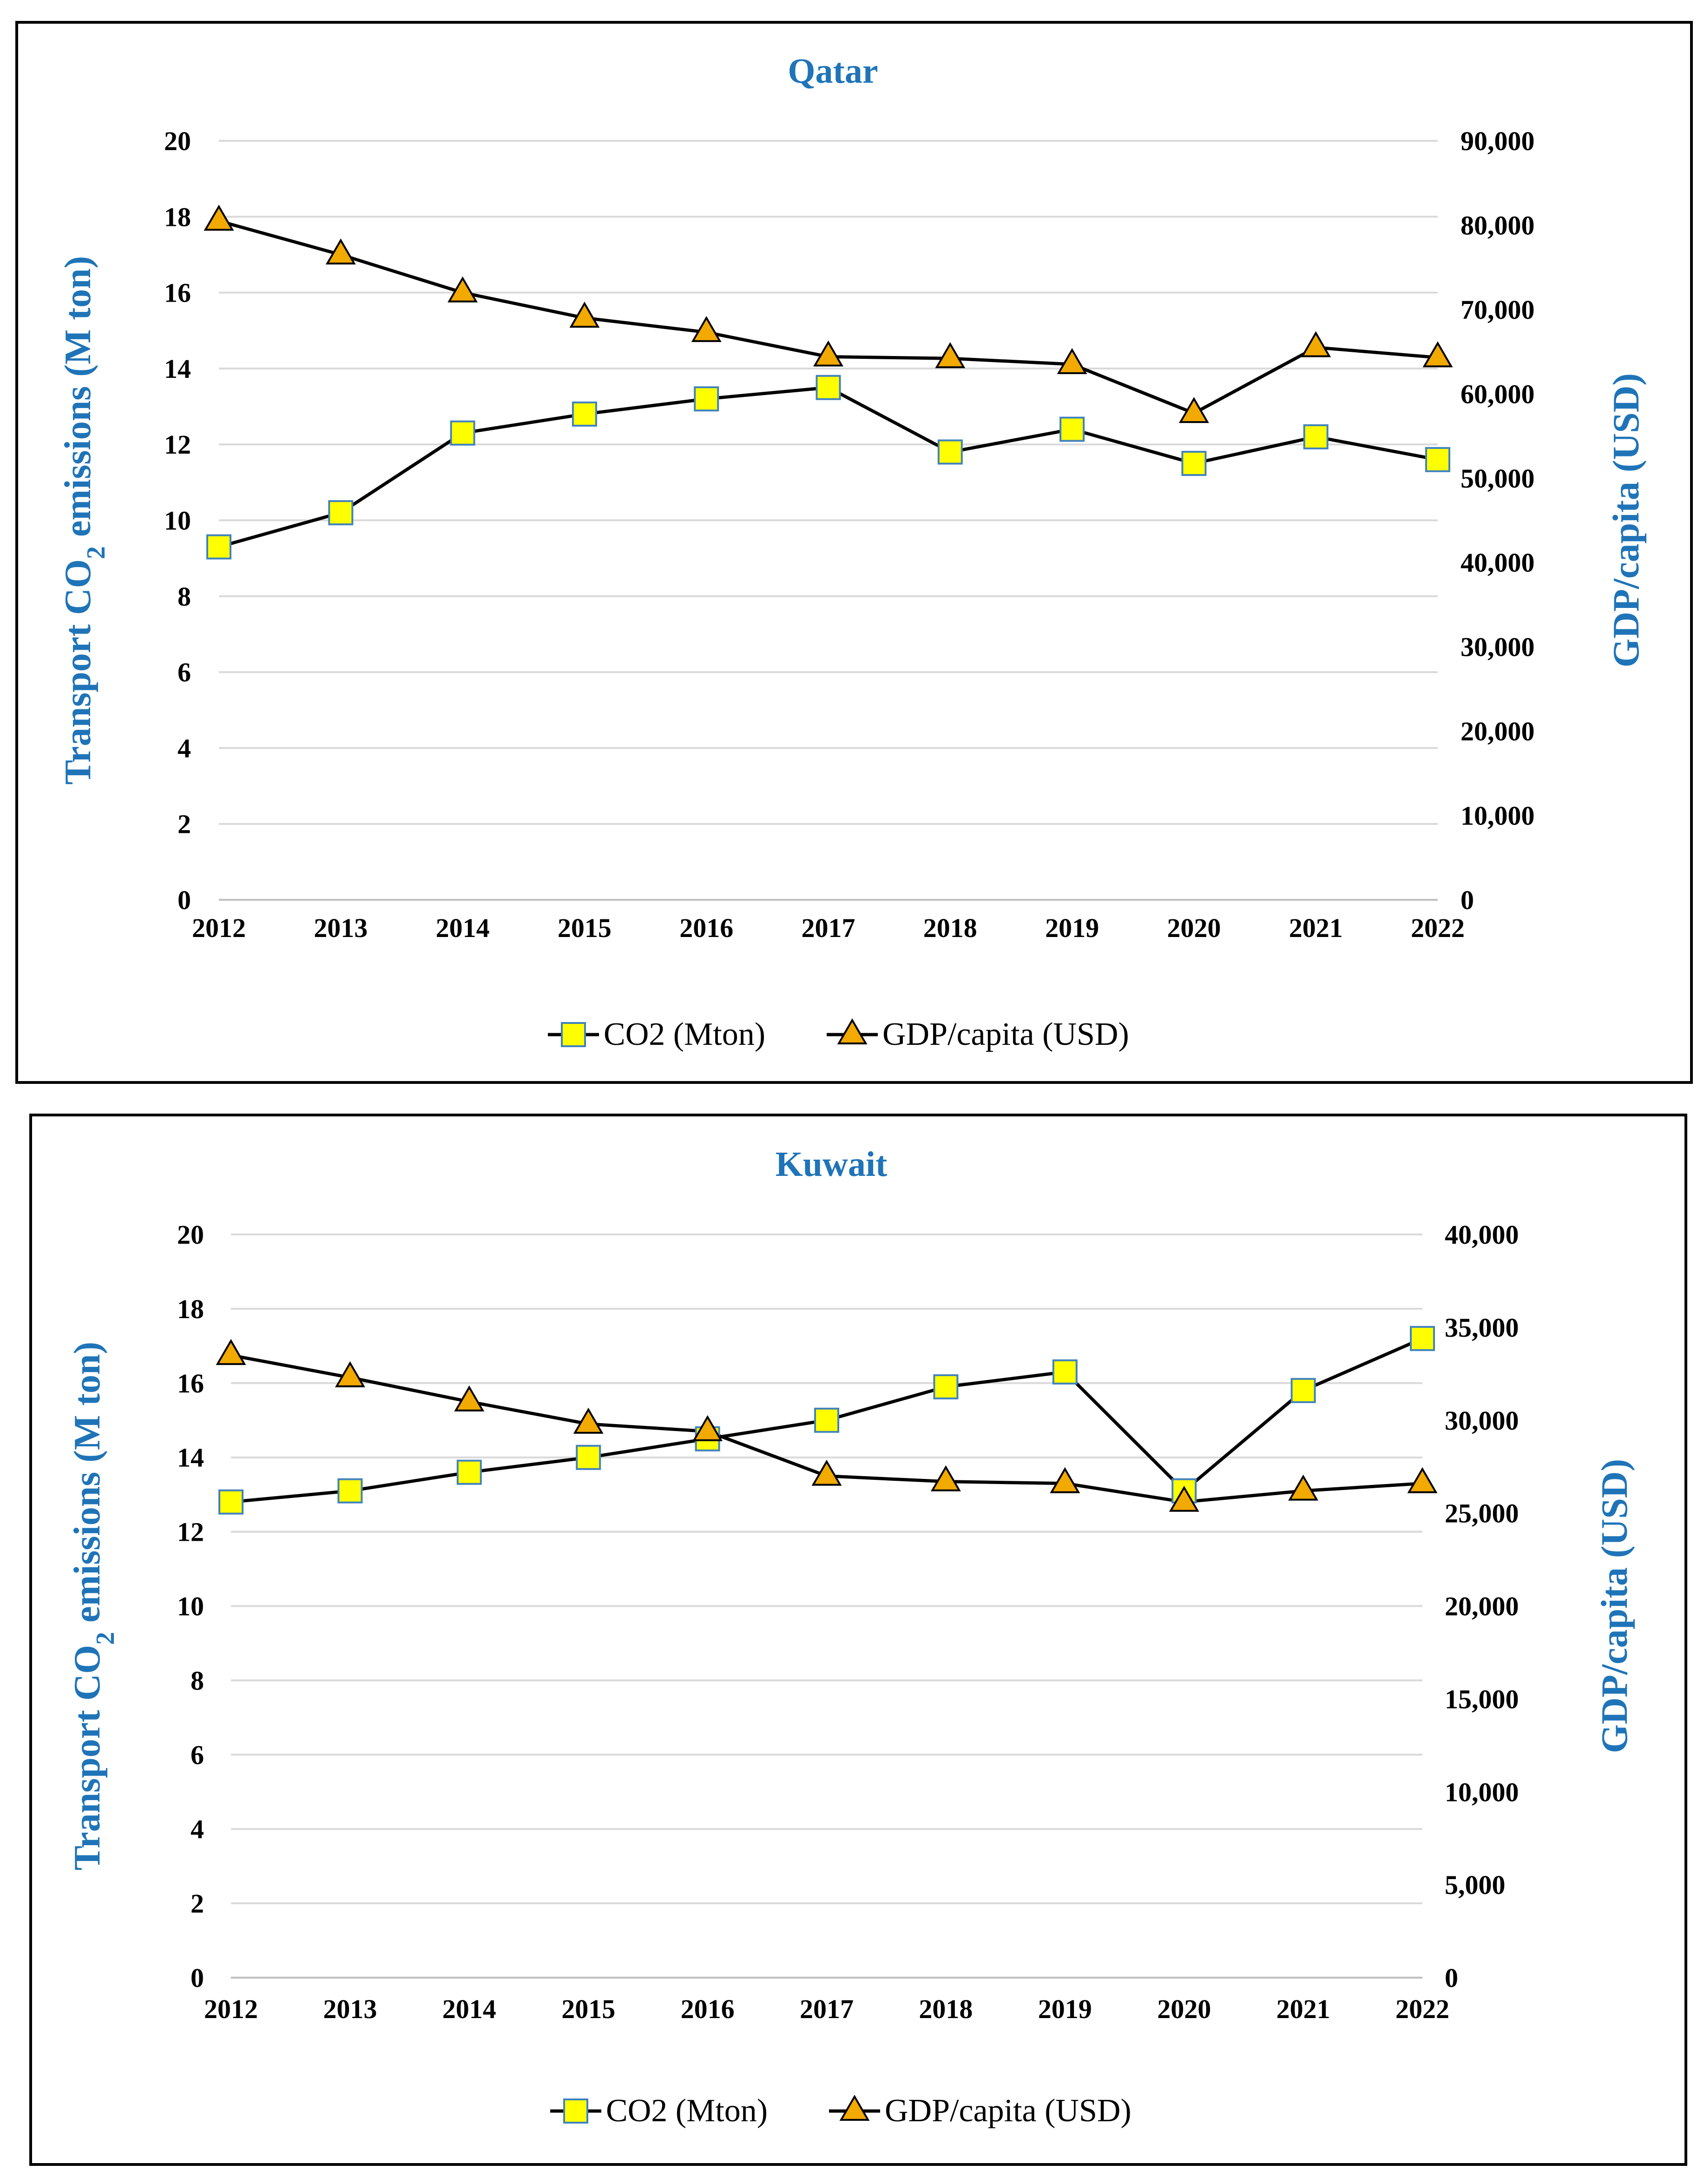 This screenshot has height=2184, width=1704. I want to click on qatar-x-tick-label: 2015, so click(585, 928).